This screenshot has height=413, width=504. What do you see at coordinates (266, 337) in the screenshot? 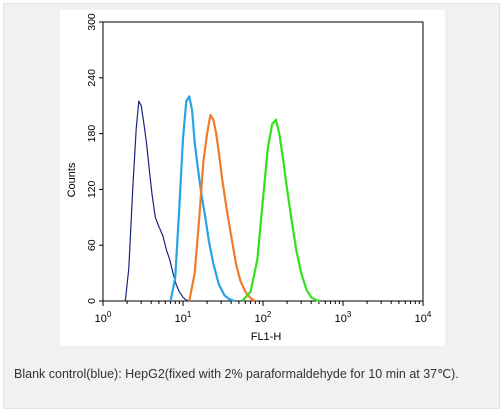
I see `x-axis-label: FL1-H` at bounding box center [266, 337].